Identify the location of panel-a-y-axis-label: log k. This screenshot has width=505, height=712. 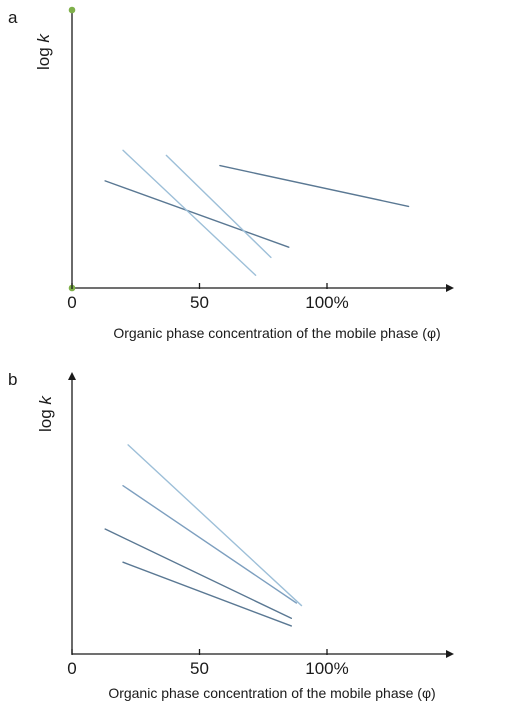
(43, 51).